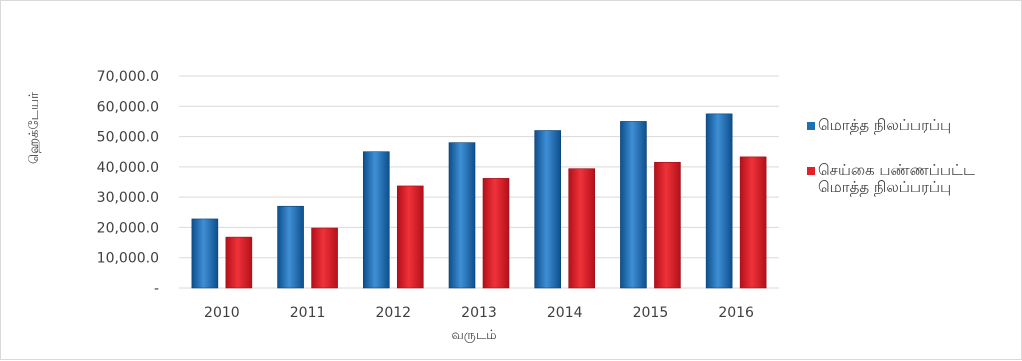 The width and height of the screenshot is (1022, 361). What do you see at coordinates (811, 171) in the screenshot?
I see `legend-swatch-red` at bounding box center [811, 171].